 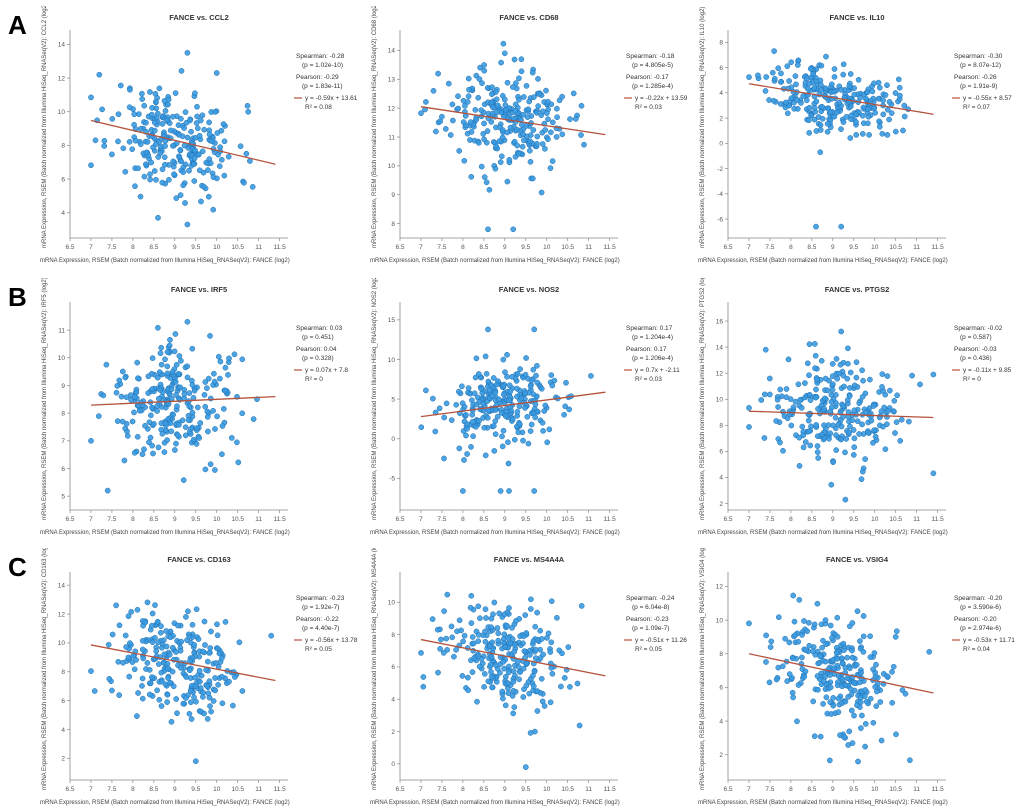 What do you see at coordinates (505, 519) in the screenshot?
I see `x-tick-label: 9` at bounding box center [505, 519].